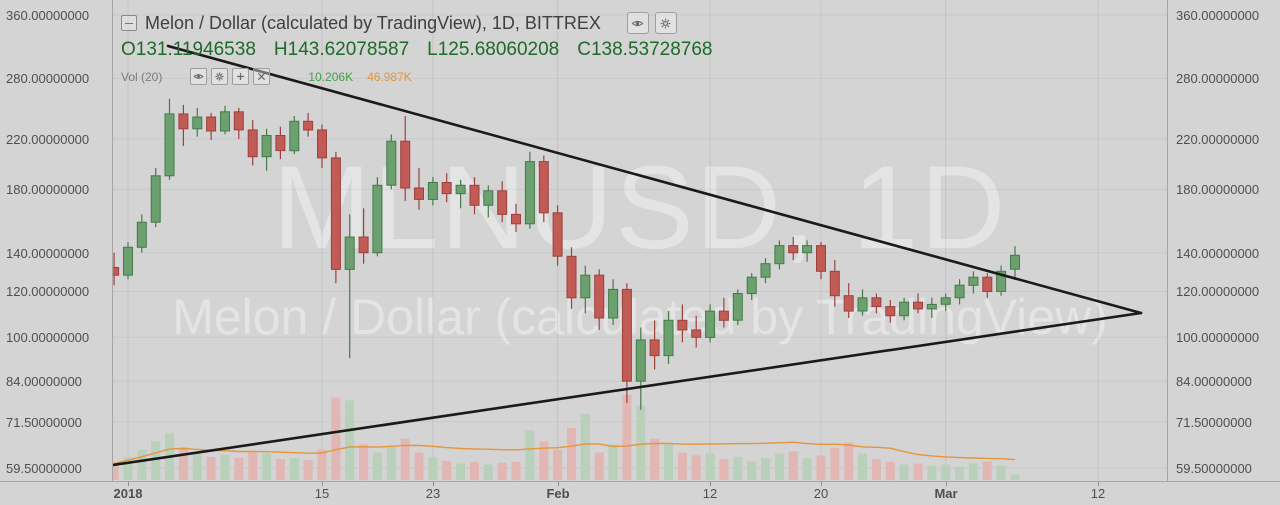  I want to click on series-eye-icon, so click(637, 23).